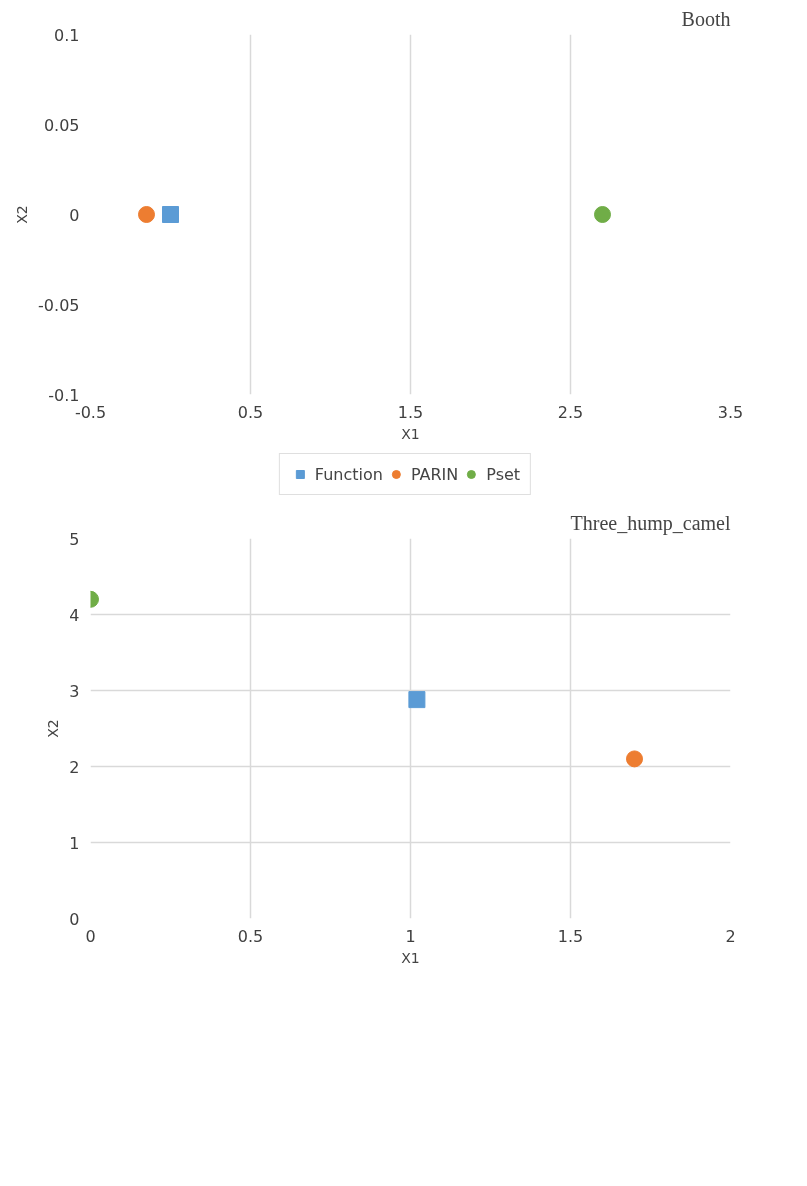 Image resolution: width=807 pixels, height=1186 pixels. Describe the element at coordinates (650, 523) in the screenshot. I see `chart-title: Three_hump_camel` at that location.